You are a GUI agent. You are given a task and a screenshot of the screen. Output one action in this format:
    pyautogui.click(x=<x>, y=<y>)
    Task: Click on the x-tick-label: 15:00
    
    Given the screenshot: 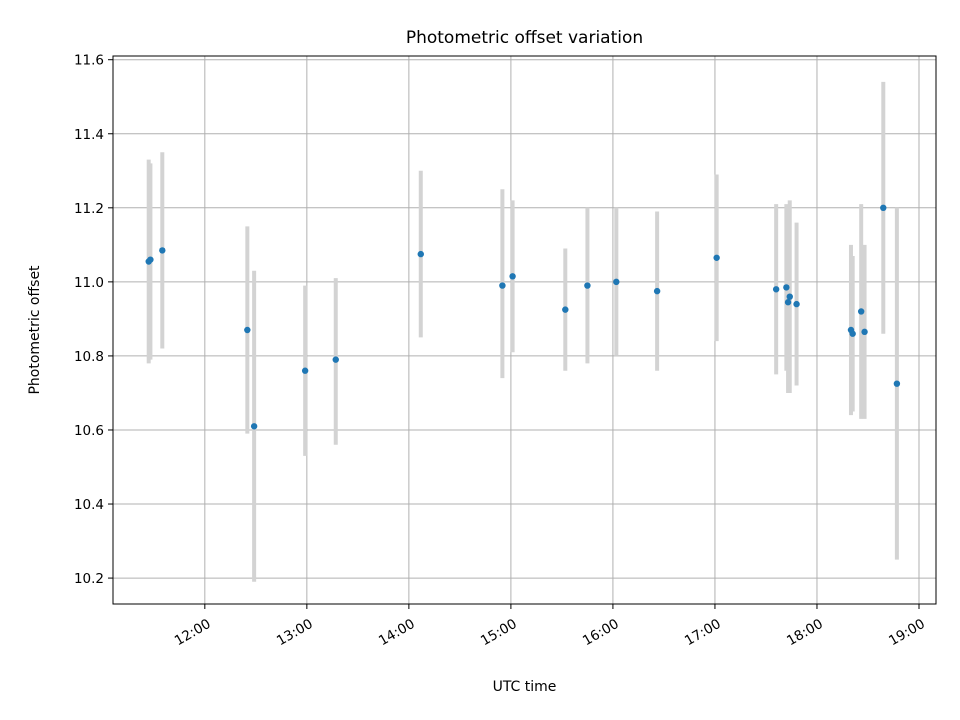 What is the action you would take?
    pyautogui.click(x=499, y=632)
    